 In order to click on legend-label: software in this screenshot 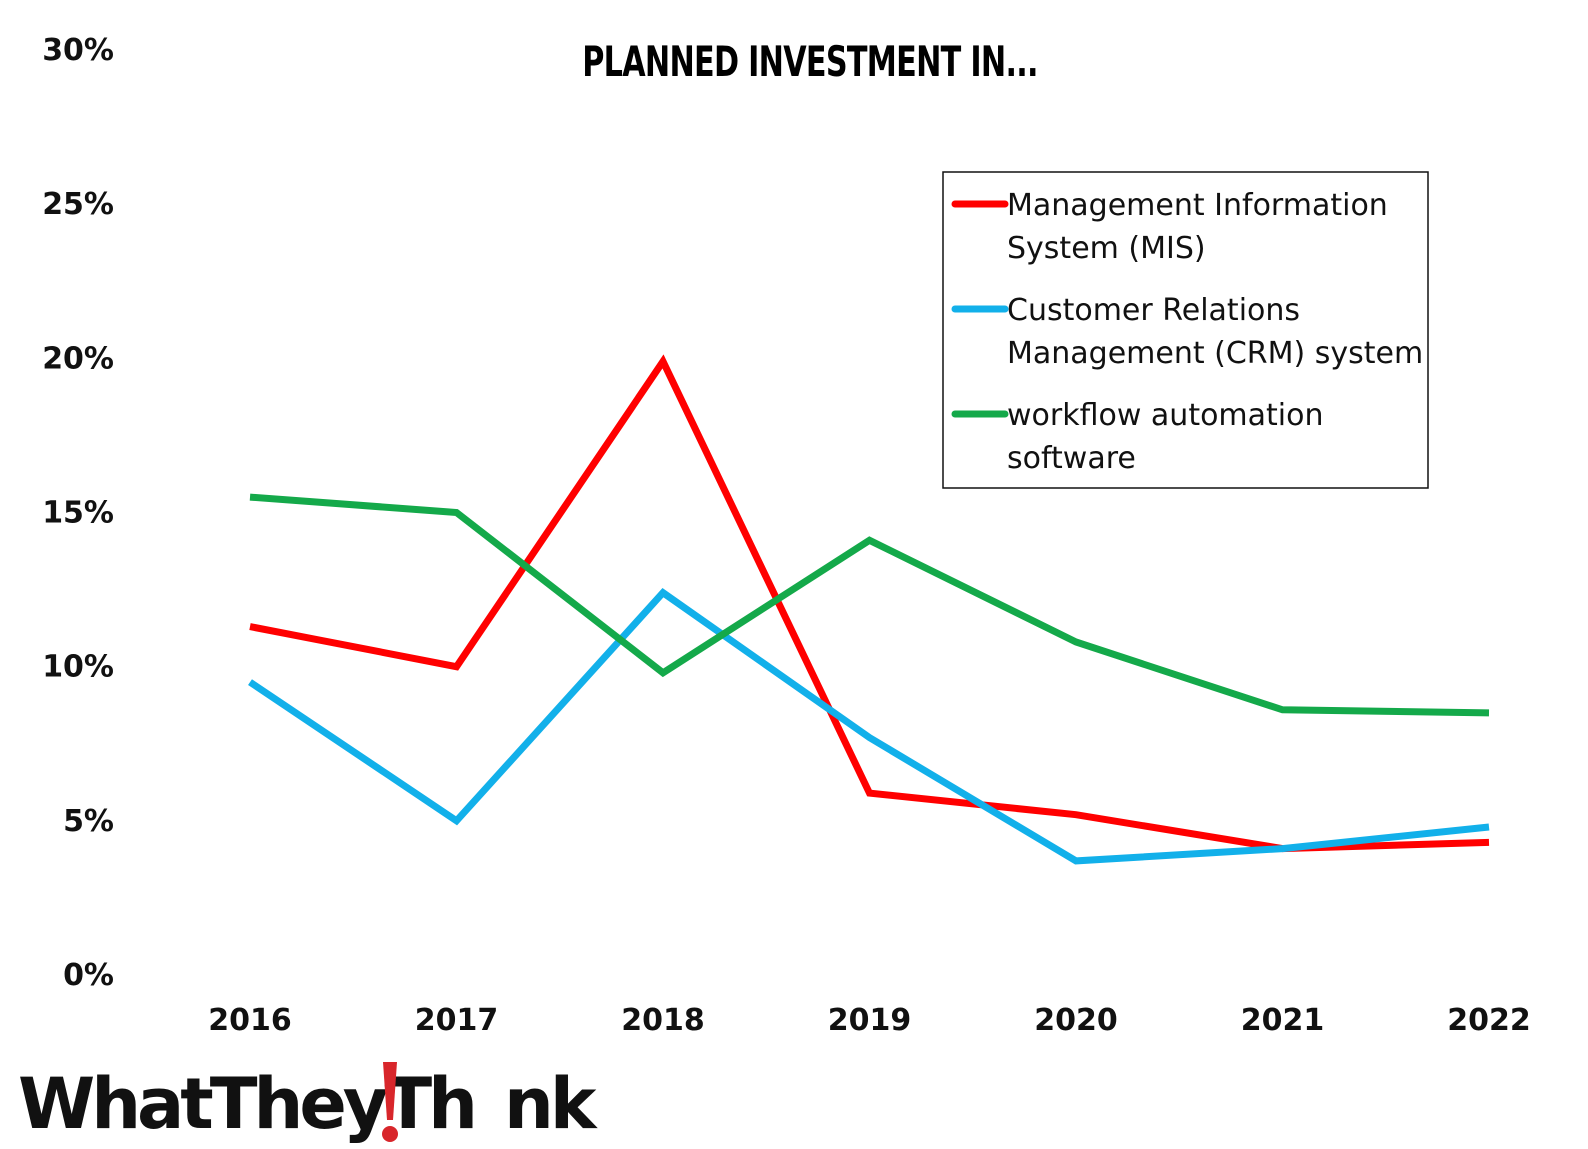, I will do `click(1071, 458)`.